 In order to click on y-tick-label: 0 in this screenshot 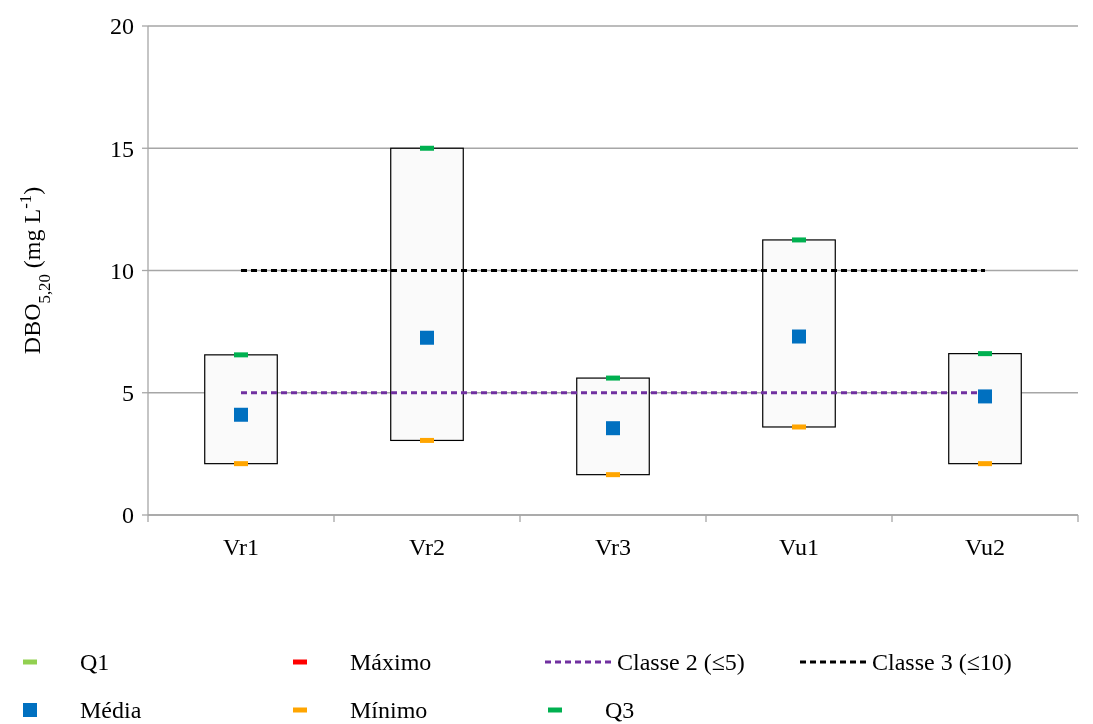, I will do `click(128, 515)`.